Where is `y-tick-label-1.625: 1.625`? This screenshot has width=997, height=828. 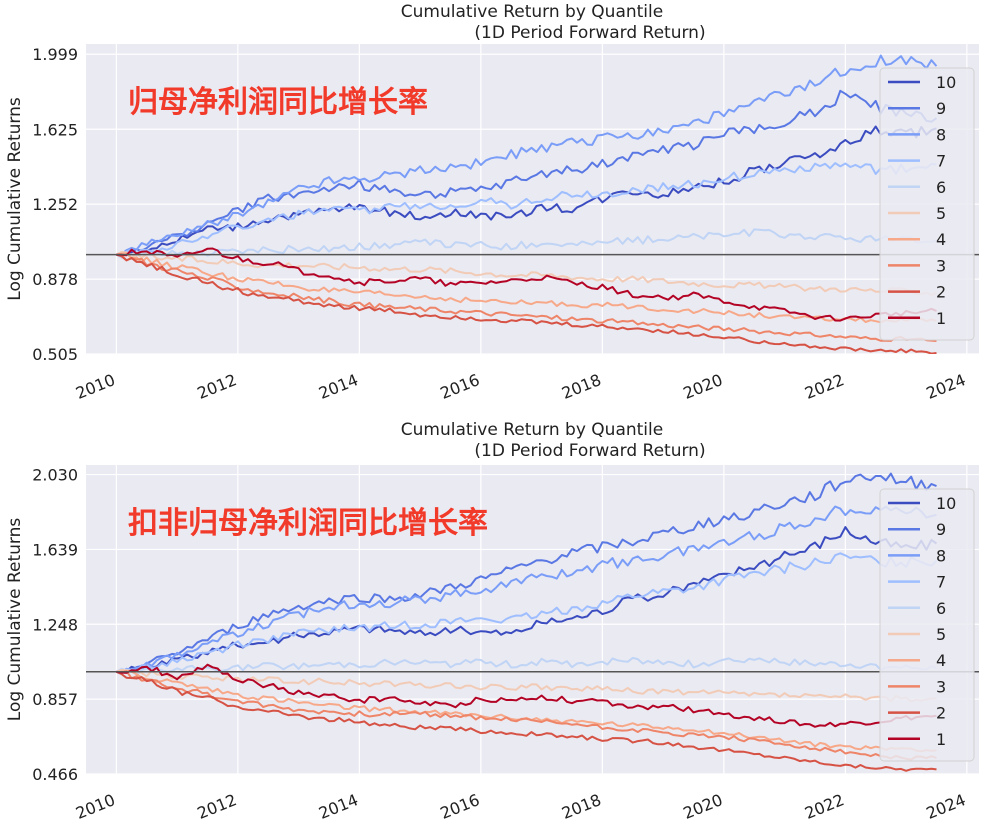
y-tick-label-1.625: 1.625 is located at coordinates (55, 129).